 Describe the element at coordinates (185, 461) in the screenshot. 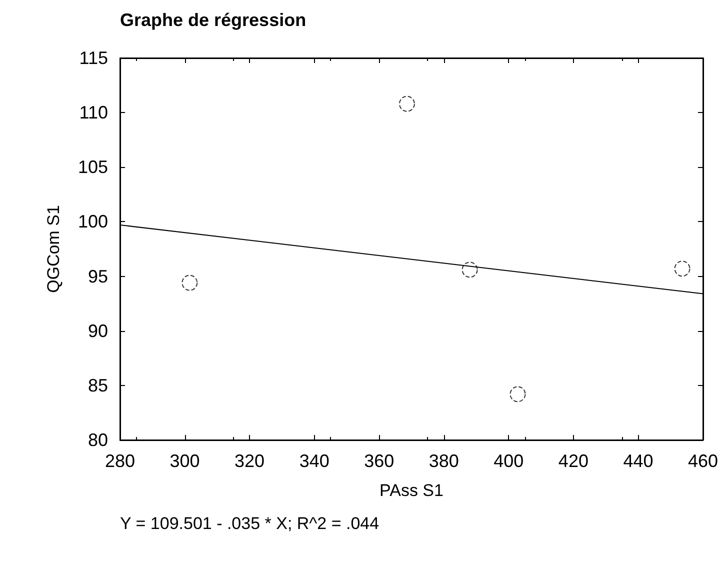

I see `x-tick-label: 300` at that location.